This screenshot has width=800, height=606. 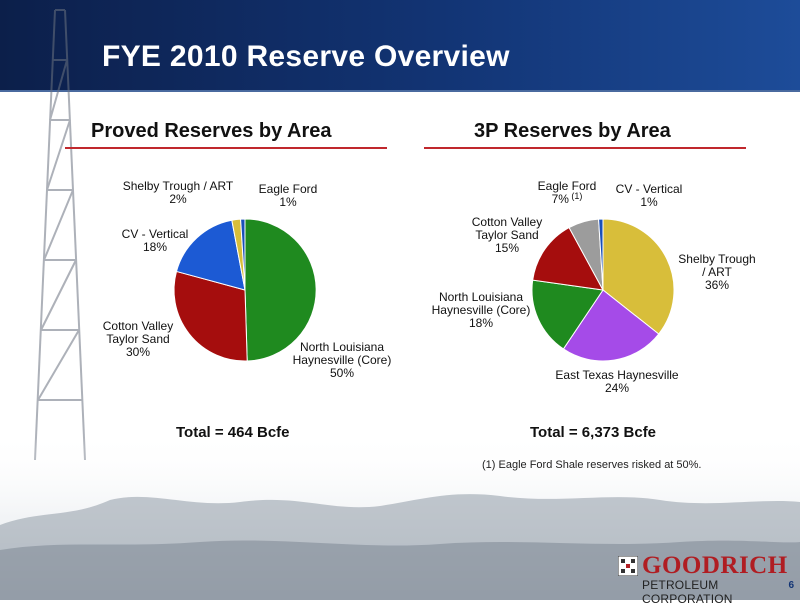 I want to click on pie2-label-3: North Louisiana Haynesville (Core) 18%, so click(x=481, y=310).